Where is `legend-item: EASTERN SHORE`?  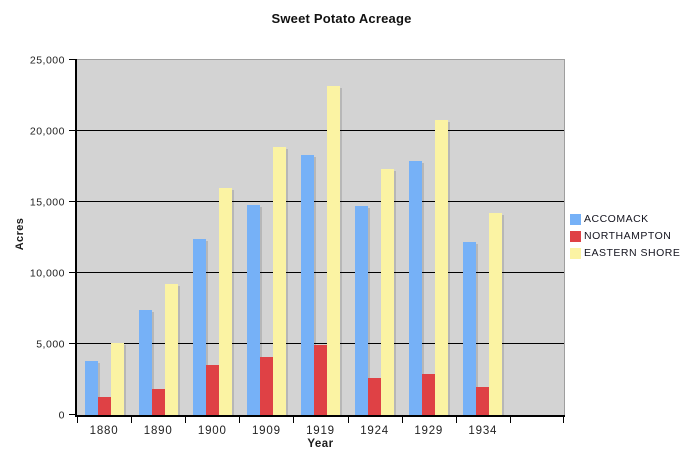
legend-item: EASTERN SHORE is located at coordinates (625, 253).